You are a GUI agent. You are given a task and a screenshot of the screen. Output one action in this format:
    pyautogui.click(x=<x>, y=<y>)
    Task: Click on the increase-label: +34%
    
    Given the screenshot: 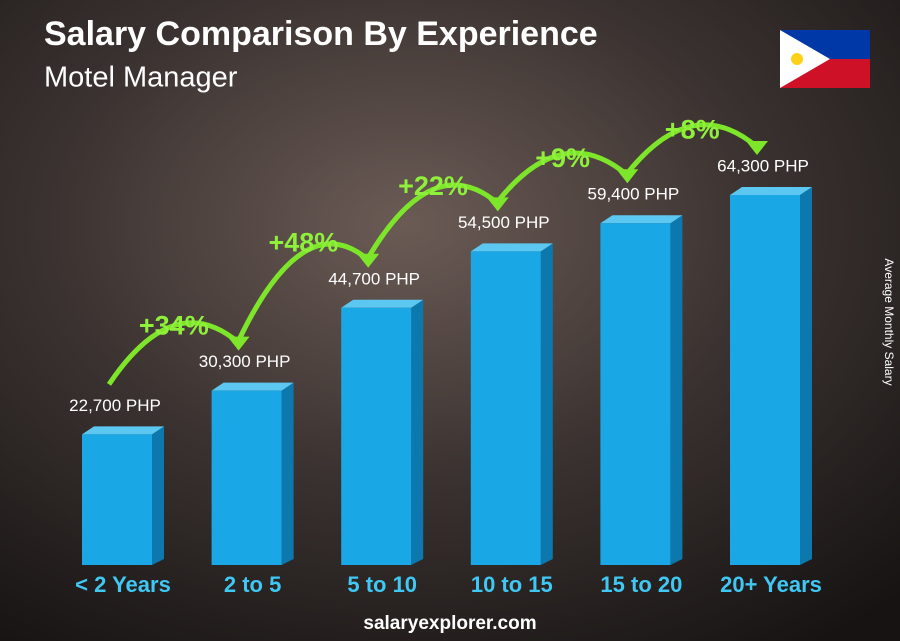 What is the action you would take?
    pyautogui.click(x=174, y=325)
    